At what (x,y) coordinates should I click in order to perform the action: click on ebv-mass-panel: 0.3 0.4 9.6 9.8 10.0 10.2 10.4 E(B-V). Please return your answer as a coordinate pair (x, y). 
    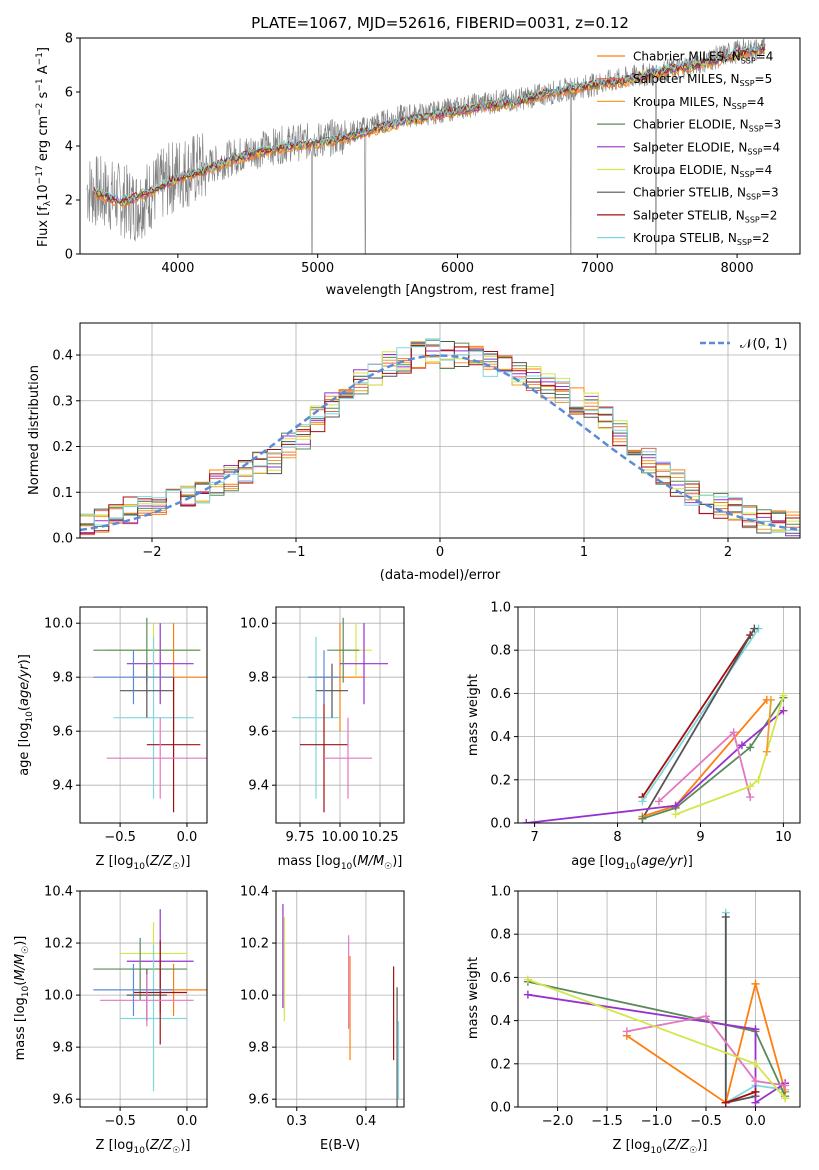
    Looking at the image, I should click on (322, 1019).